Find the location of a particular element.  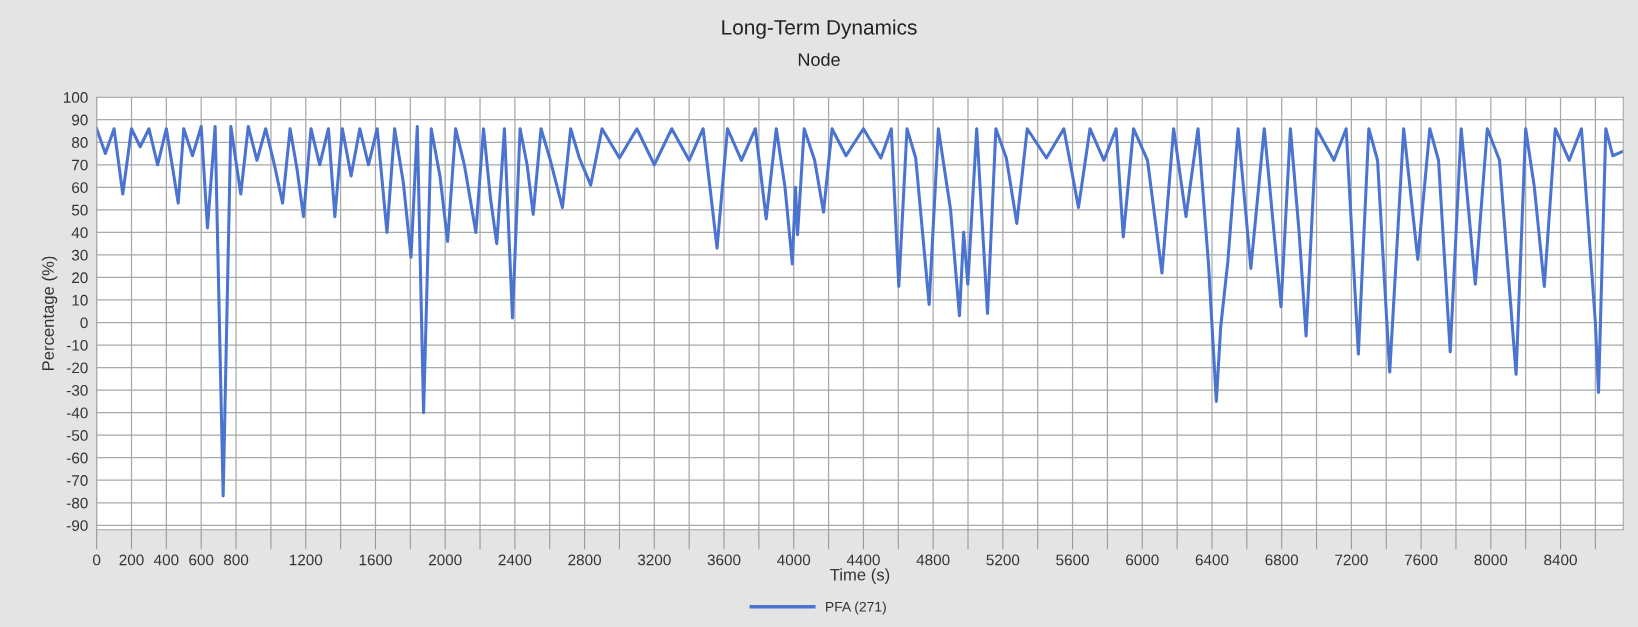

y-tick-label: -90 is located at coordinates (77, 525).